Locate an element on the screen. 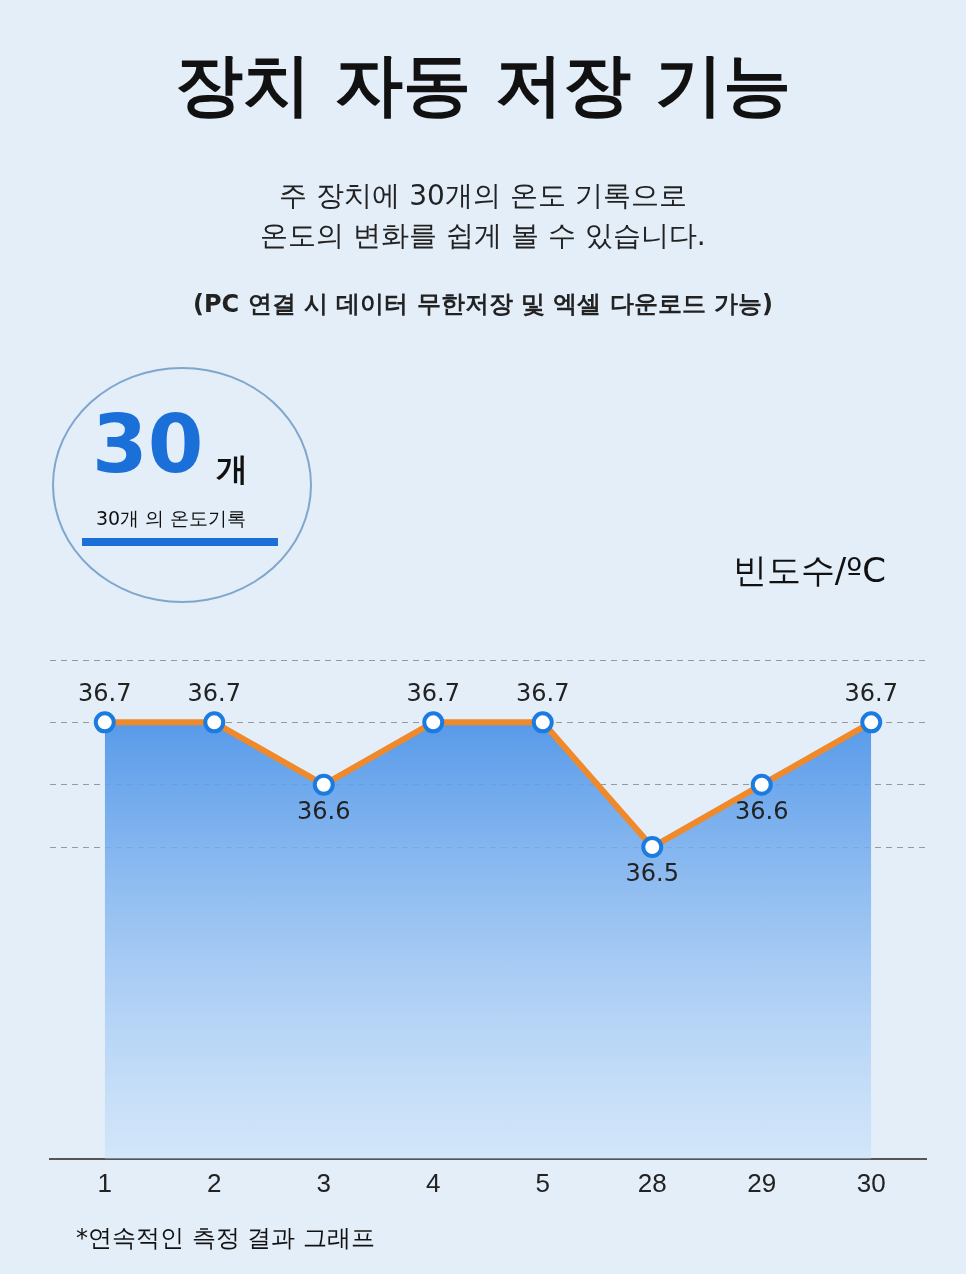 The width and height of the screenshot is (966, 1274). text: 30개 의 온도기록 is located at coordinates (171, 518).